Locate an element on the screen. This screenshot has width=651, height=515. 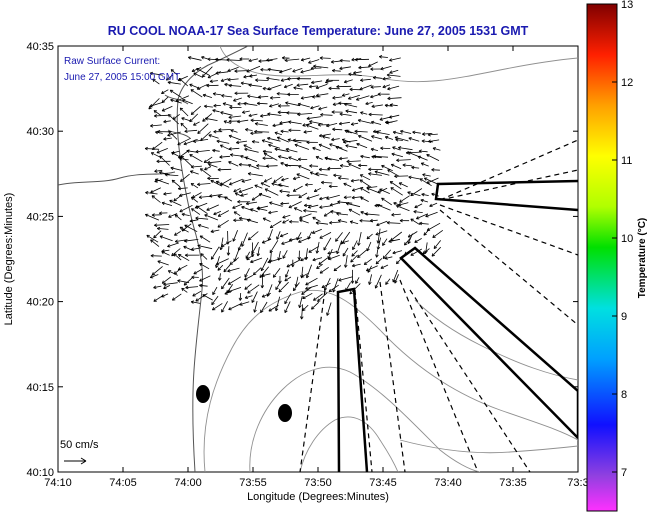
x-tick-label: 74:05 is located at coordinates (123, 483).